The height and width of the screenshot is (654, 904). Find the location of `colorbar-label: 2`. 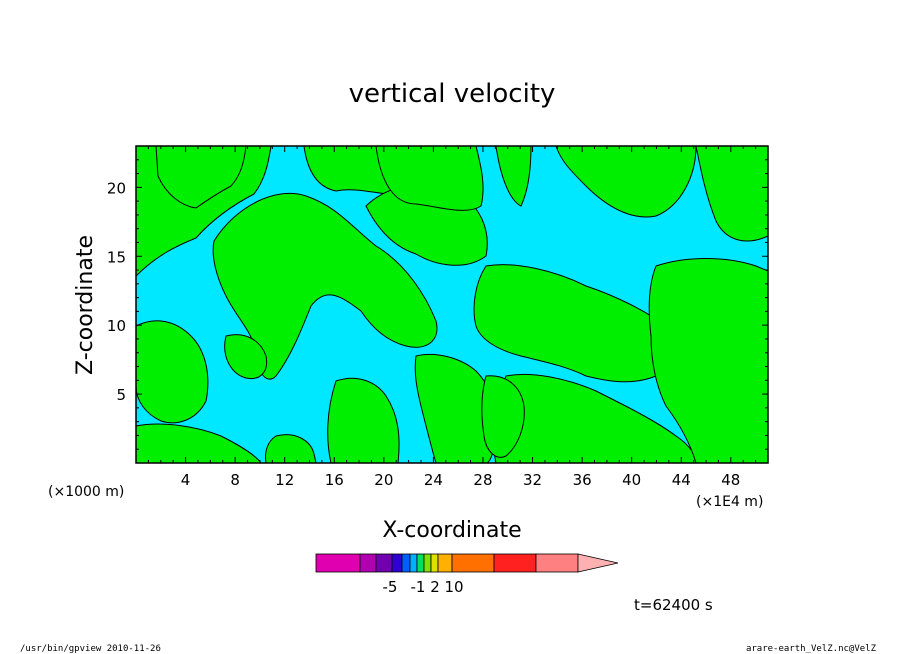

colorbar-label: 2 is located at coordinates (435, 587).